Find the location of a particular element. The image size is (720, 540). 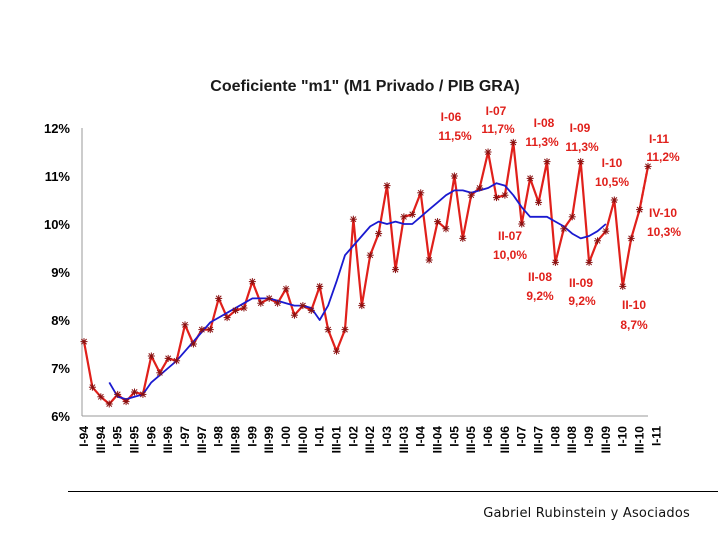

annotation: I-10 10,5% is located at coordinates (612, 172).